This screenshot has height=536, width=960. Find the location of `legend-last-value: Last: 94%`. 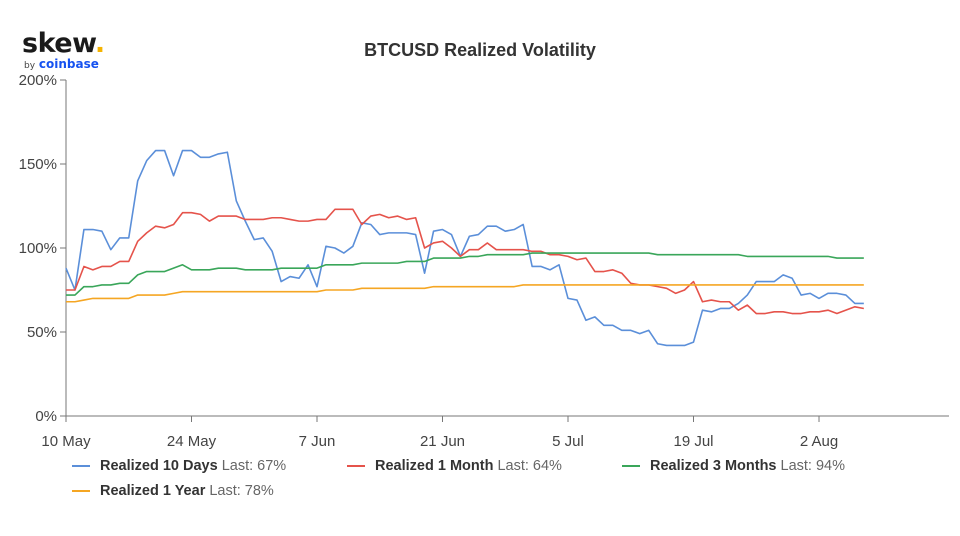

legend-last-value: Last: 94% is located at coordinates (813, 466).